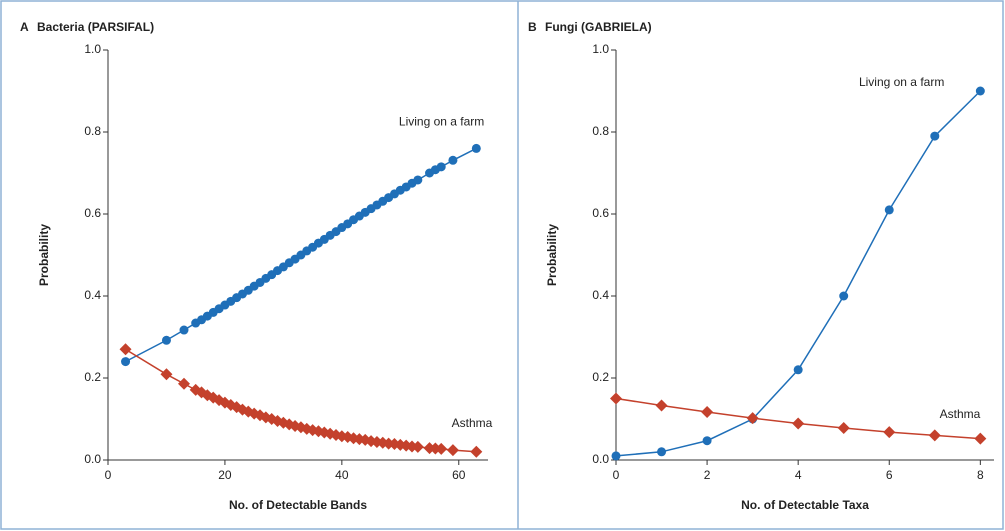 The height and width of the screenshot is (531, 1005). I want to click on x-tick-label: 20, so click(225, 475).